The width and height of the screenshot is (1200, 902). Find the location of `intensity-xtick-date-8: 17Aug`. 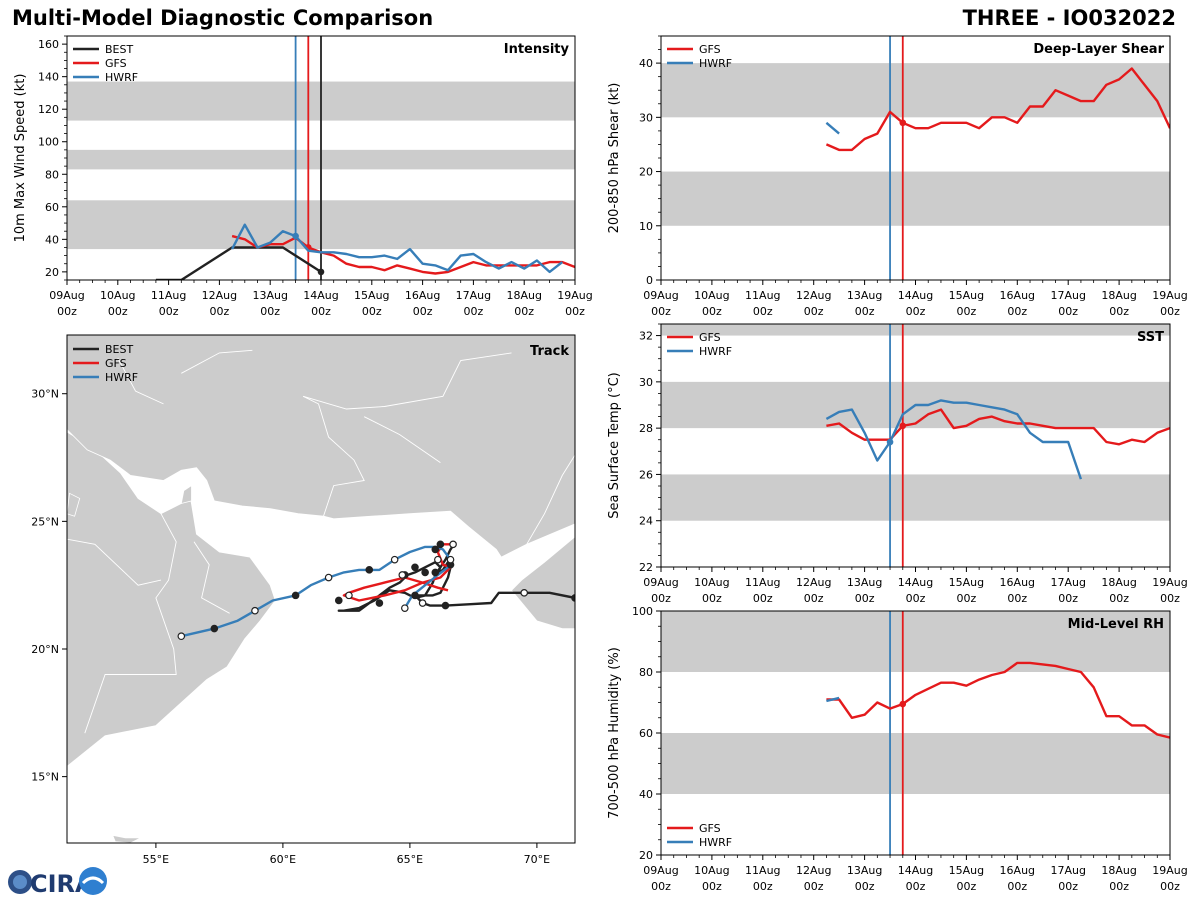

intensity-xtick-date-8: 17Aug is located at coordinates (473, 295).